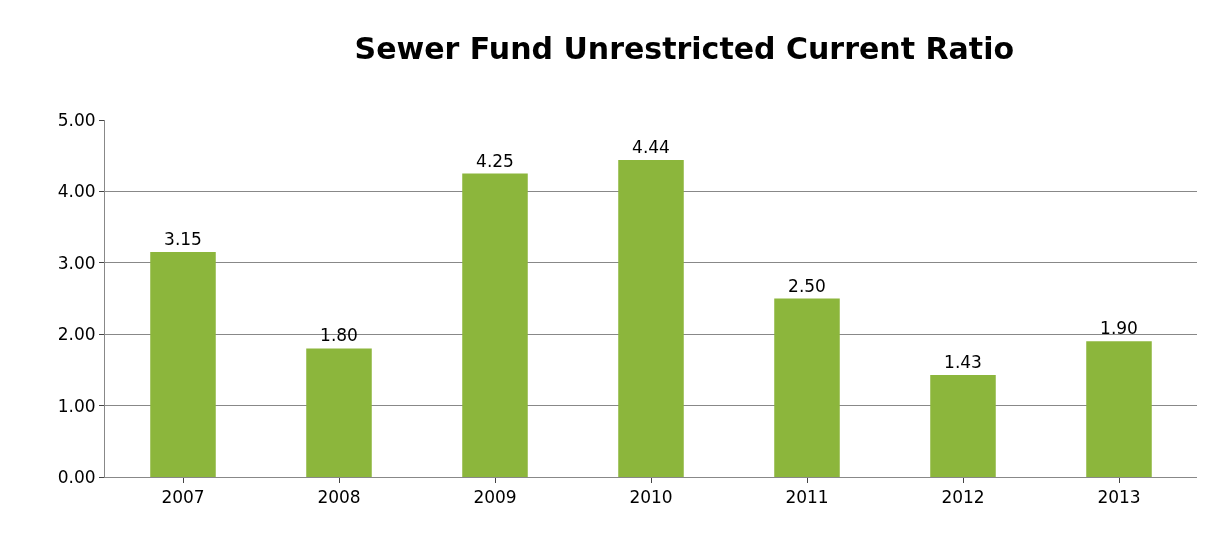 The height and width of the screenshot is (537, 1222). I want to click on x-tick-label: 2012, so click(963, 497).